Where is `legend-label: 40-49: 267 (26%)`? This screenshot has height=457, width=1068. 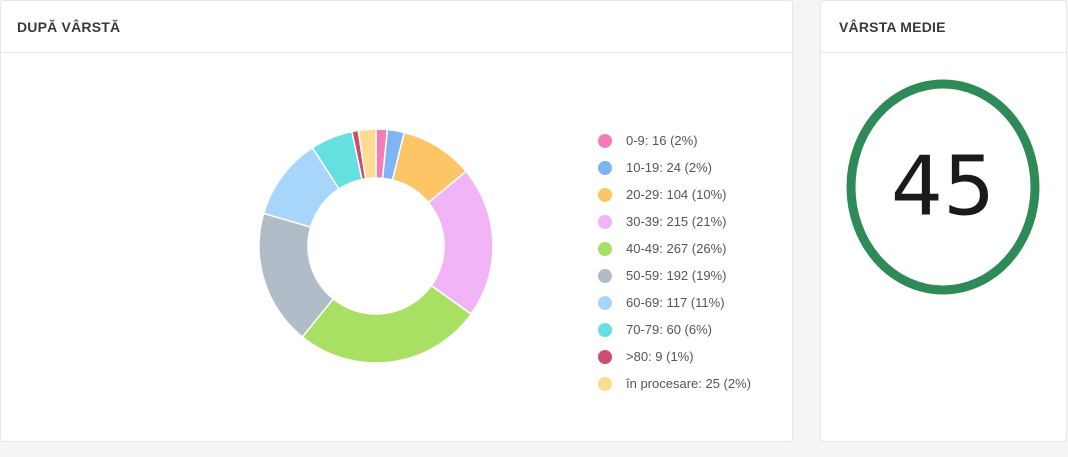
legend-label: 40-49: 267 (26%) is located at coordinates (676, 248).